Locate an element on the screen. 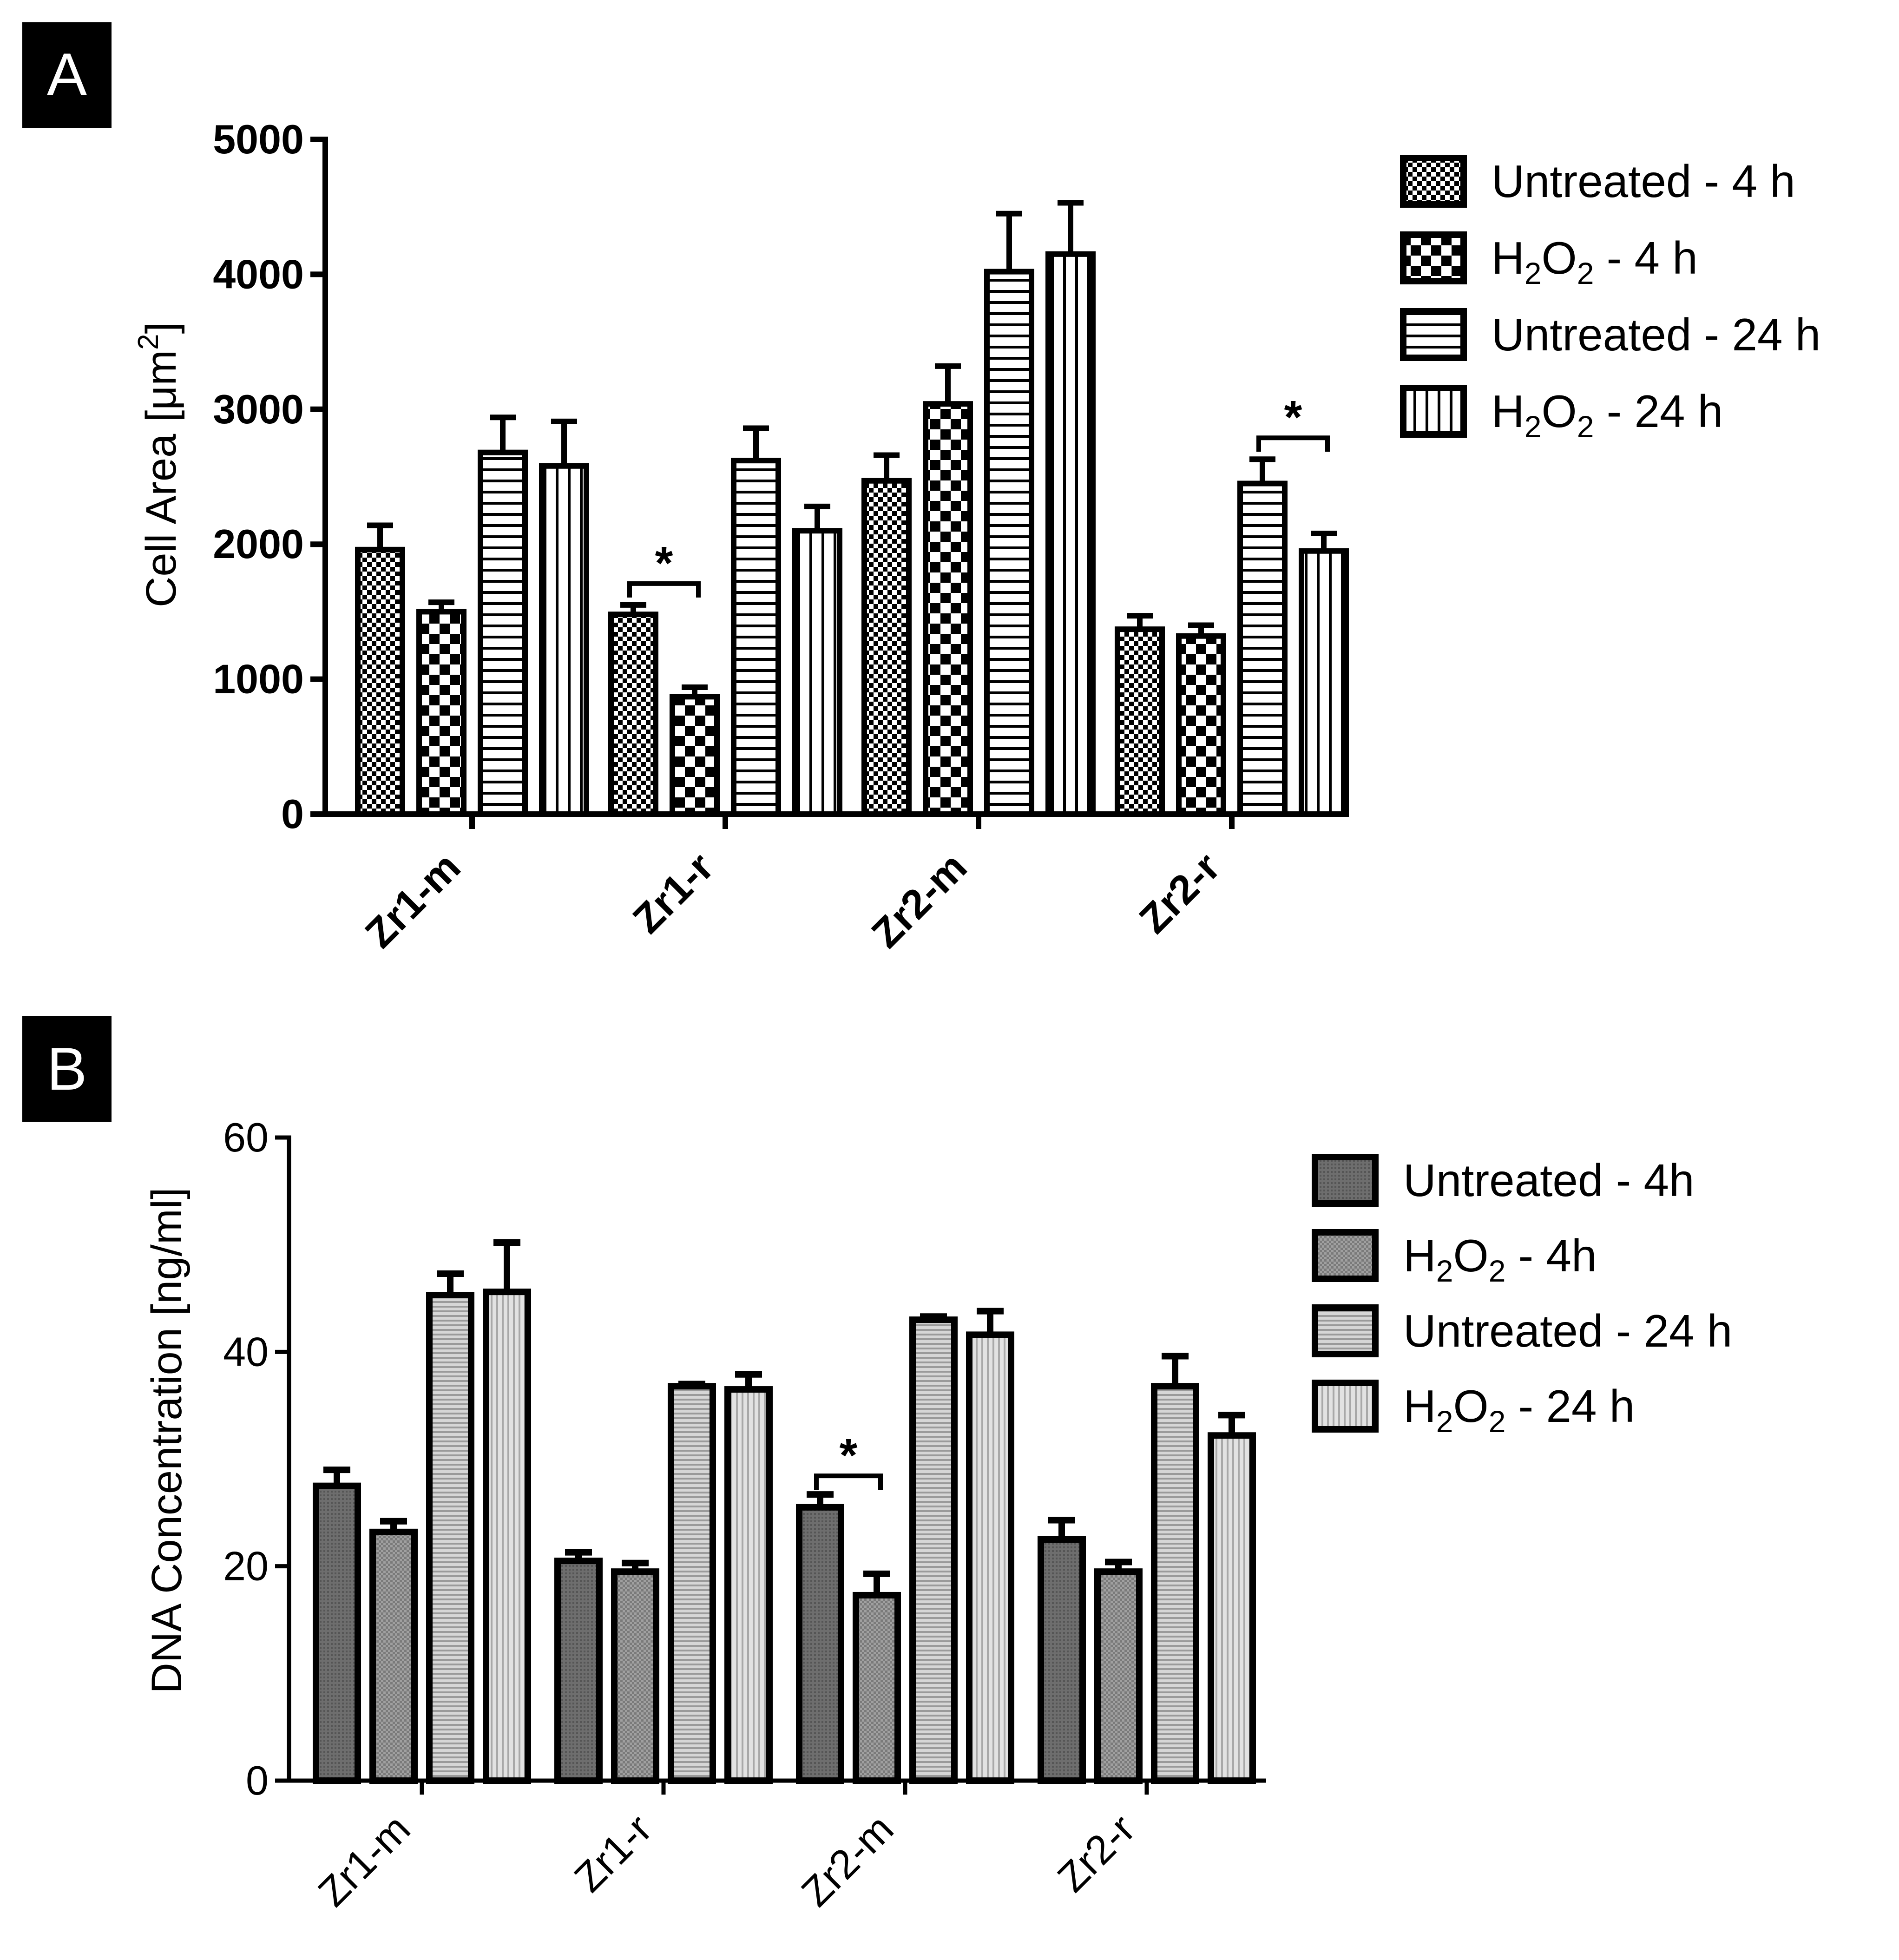  panel-b-y-axis-title: DNA Concentration [ng/ml] is located at coordinates (167, 1440).